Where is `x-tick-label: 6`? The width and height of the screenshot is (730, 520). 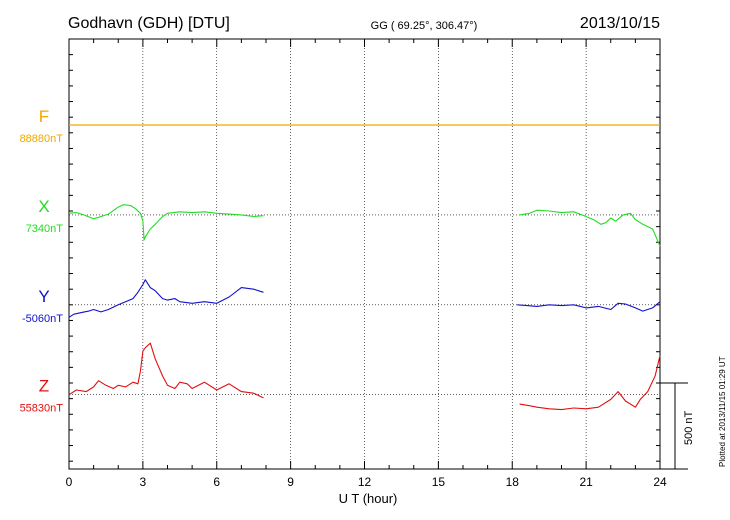 x-tick-label: 6 is located at coordinates (216, 482).